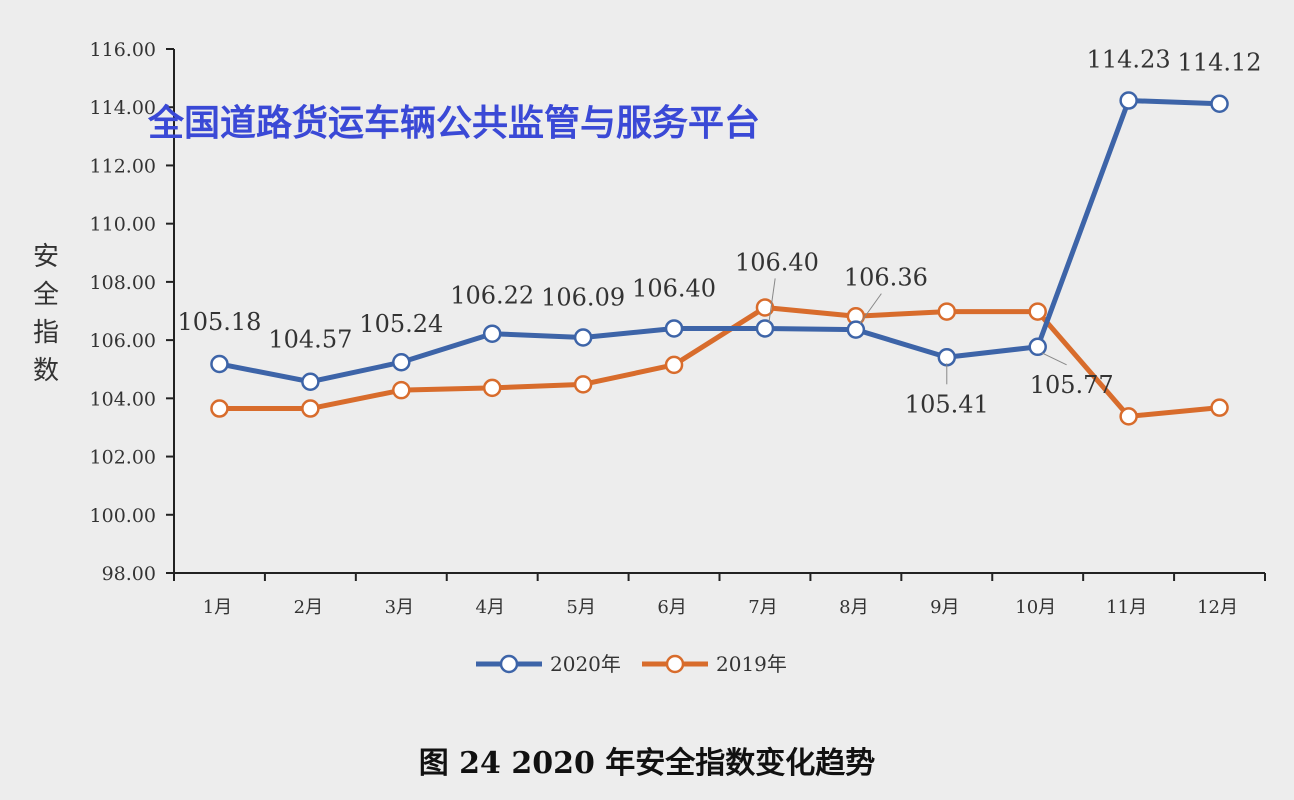 Image resolution: width=1294 pixels, height=800 pixels. What do you see at coordinates (219, 322) in the screenshot?
I see `data-label: 105.18` at bounding box center [219, 322].